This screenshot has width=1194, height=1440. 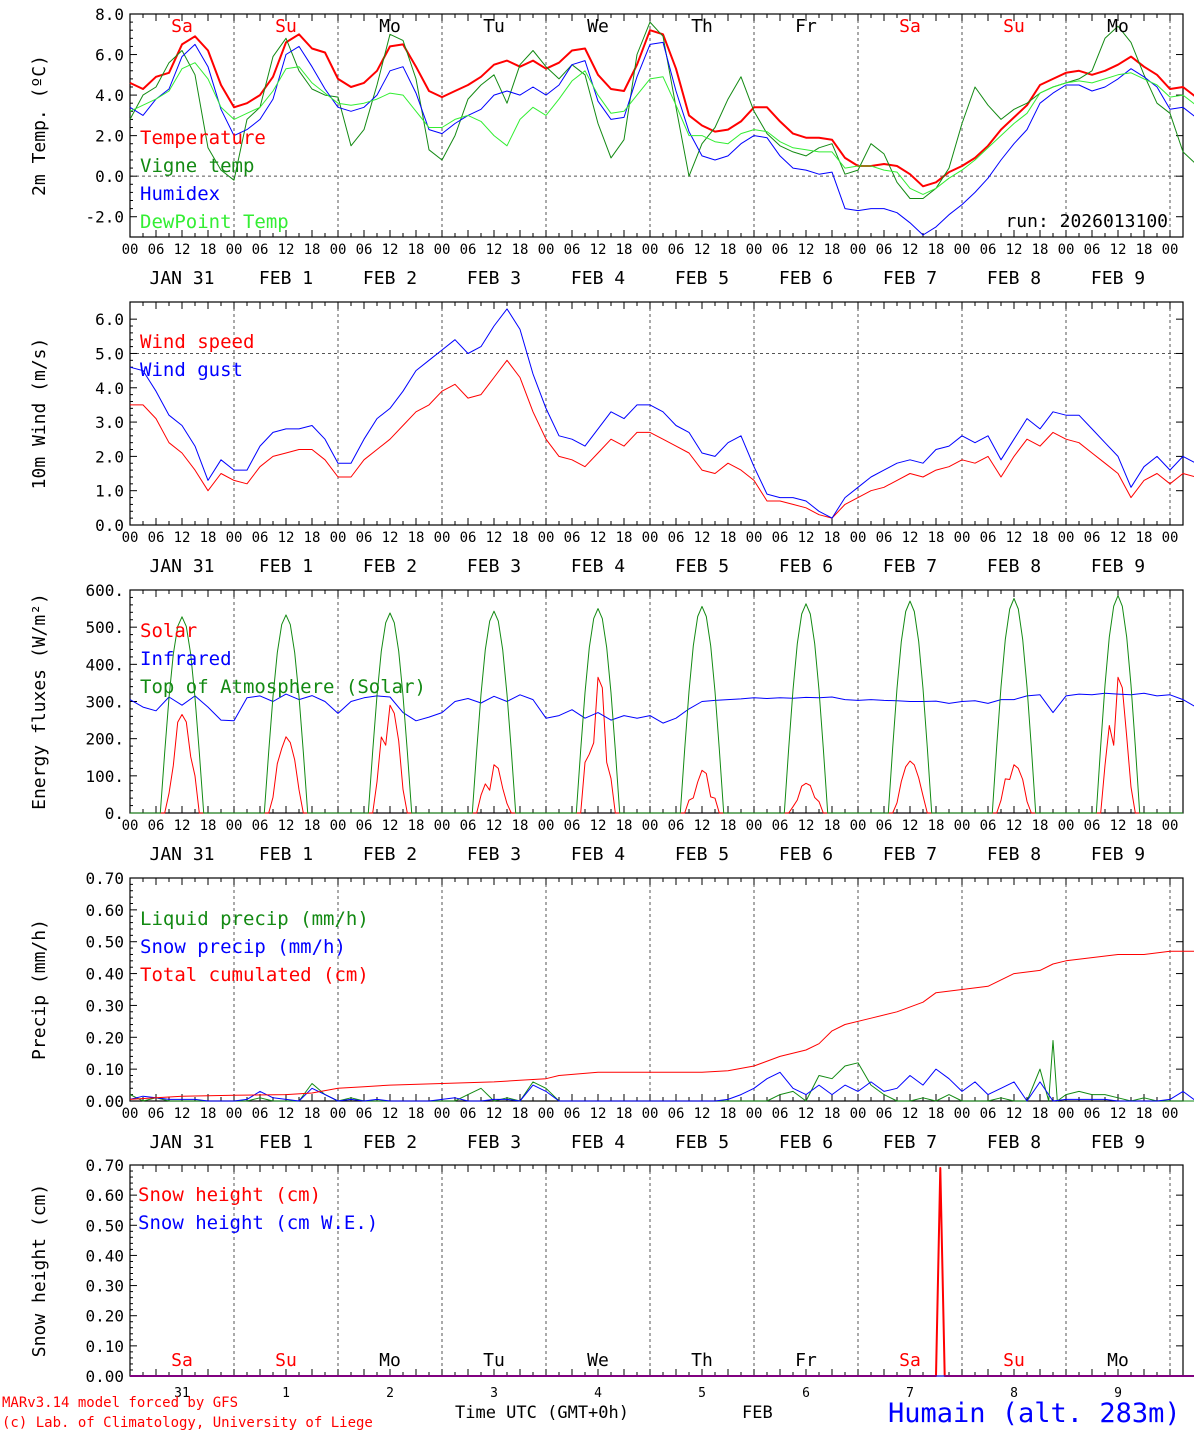 I want to click on panel-energy, so click(x=661, y=701).